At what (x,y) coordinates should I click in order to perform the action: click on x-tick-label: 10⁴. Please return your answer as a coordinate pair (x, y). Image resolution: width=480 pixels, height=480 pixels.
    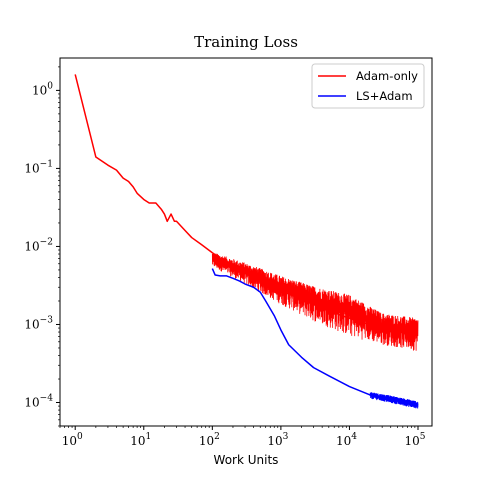
    Looking at the image, I should click on (346, 440).